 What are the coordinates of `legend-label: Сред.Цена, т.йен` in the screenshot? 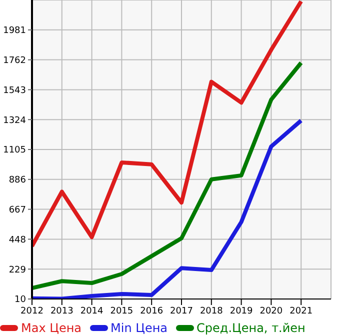 It's located at (251, 328).